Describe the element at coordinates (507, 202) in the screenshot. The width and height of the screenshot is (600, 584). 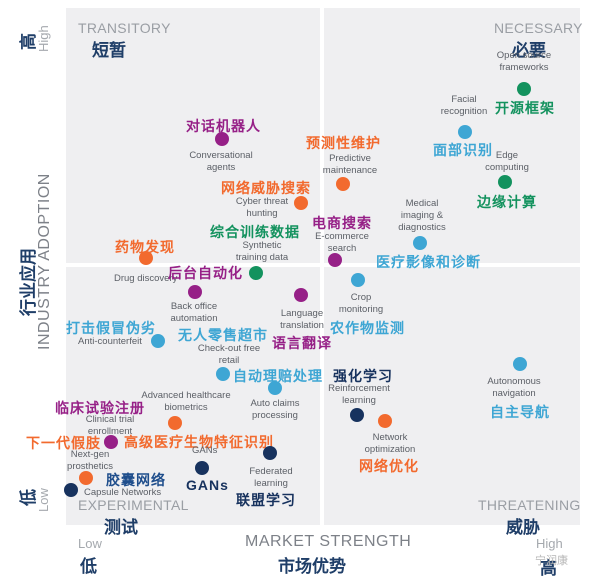
I see `point-label-zh: 边缘计算` at that location.